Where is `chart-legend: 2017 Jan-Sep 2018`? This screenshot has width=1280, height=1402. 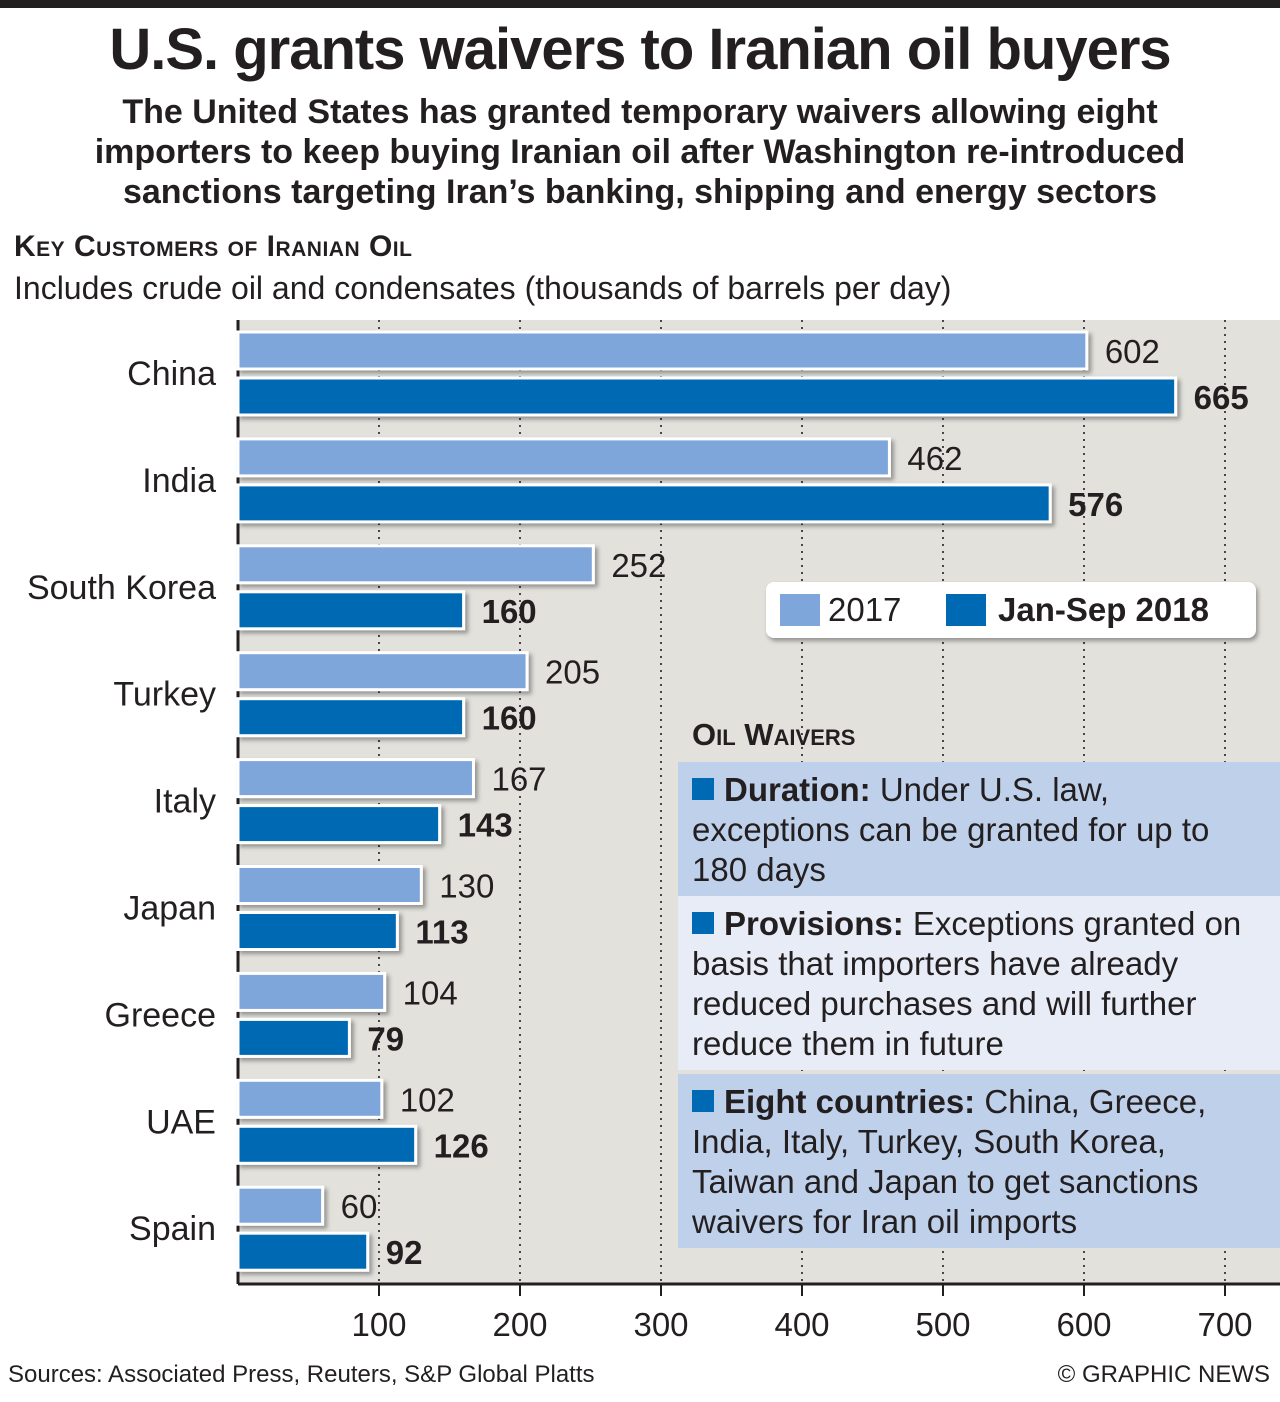 chart-legend: 2017 Jan-Sep 2018 is located at coordinates (1011, 610).